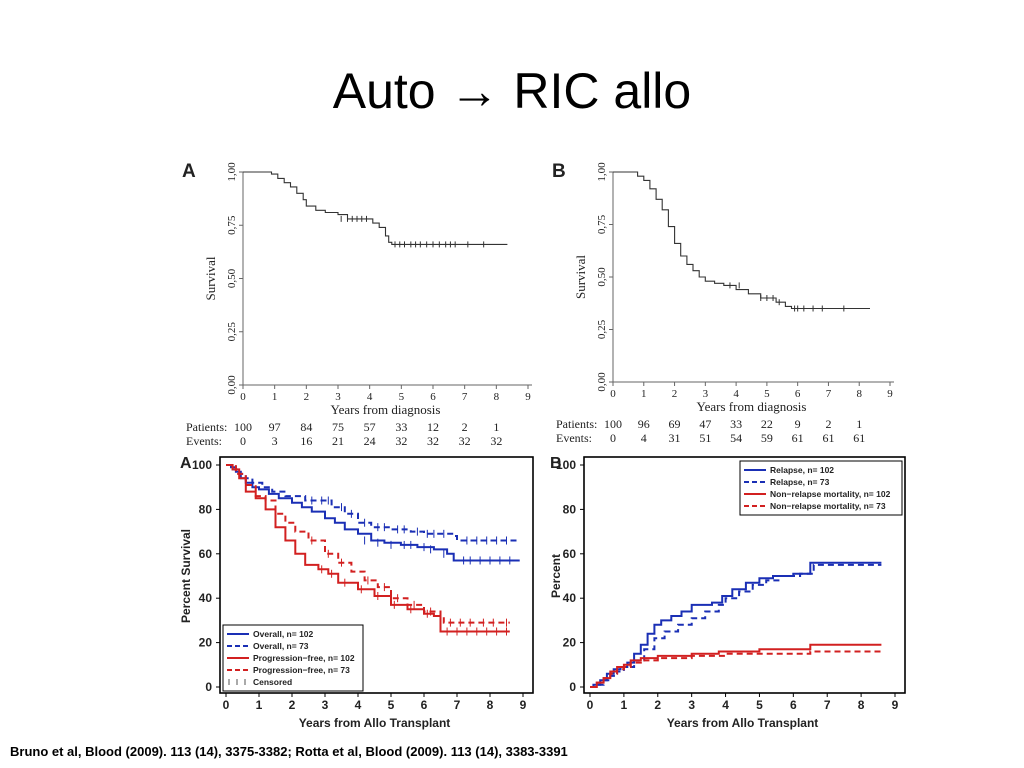 The height and width of the screenshot is (768, 1024). I want to click on risk-row-label: Patients:, so click(576, 424).